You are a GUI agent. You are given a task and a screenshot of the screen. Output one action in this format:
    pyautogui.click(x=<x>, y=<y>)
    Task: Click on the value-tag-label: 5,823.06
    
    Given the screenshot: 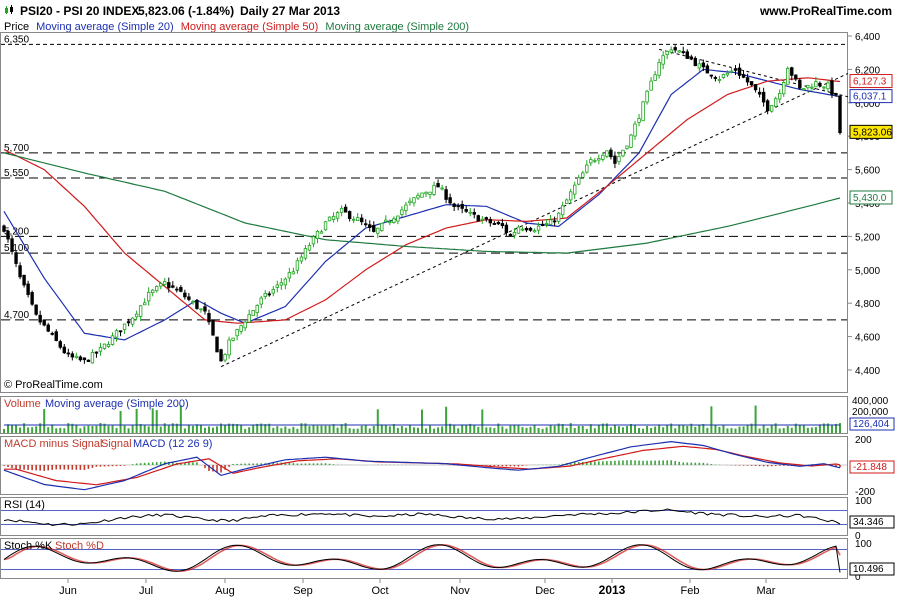 What is the action you would take?
    pyautogui.click(x=872, y=132)
    